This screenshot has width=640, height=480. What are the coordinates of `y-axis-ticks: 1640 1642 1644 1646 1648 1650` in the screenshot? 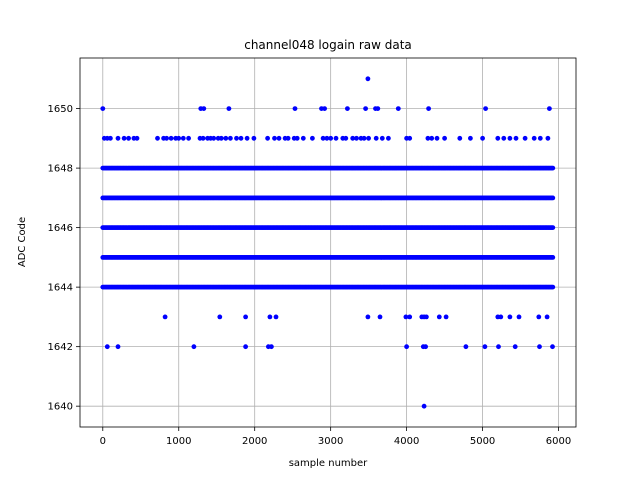 It's located at (64, 258).